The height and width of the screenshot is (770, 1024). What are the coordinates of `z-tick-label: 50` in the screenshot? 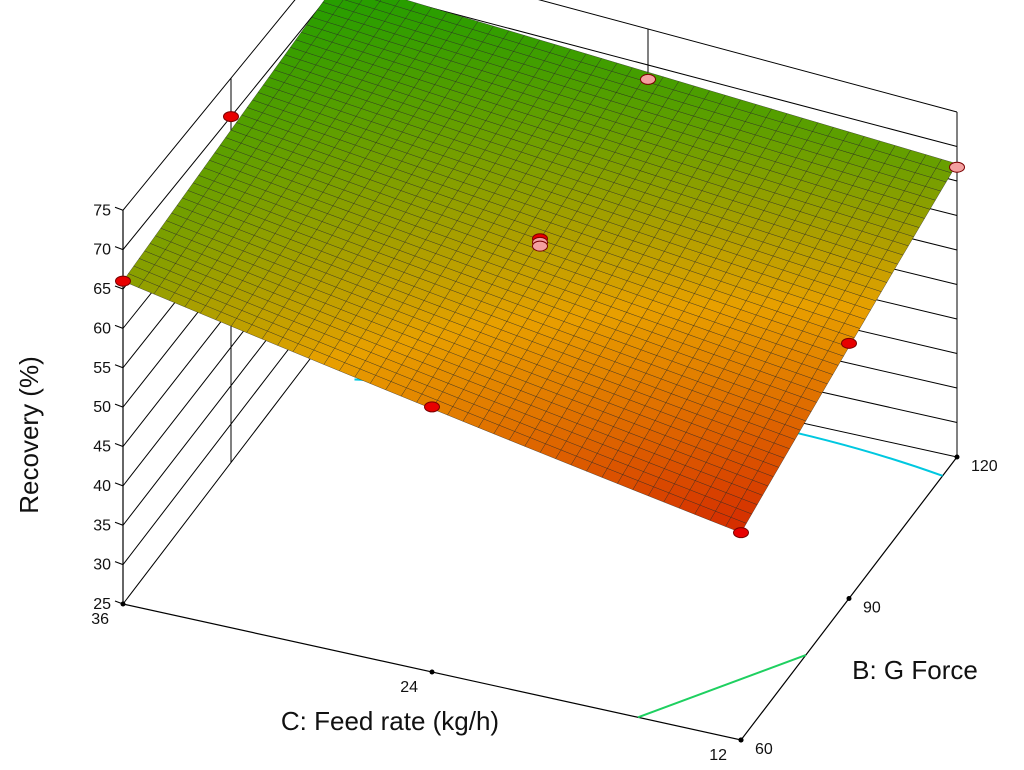 It's located at (102, 407).